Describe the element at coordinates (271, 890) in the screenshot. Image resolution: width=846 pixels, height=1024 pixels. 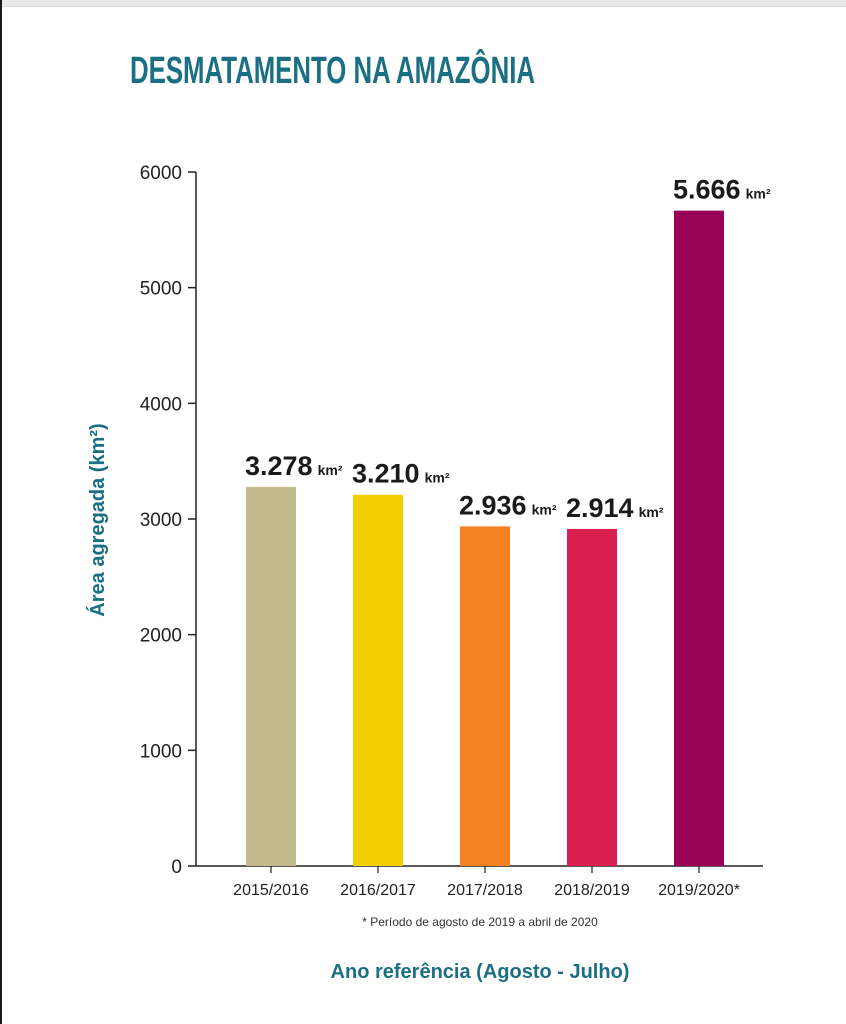
I see `x-tick-label: 2015/2016` at that location.